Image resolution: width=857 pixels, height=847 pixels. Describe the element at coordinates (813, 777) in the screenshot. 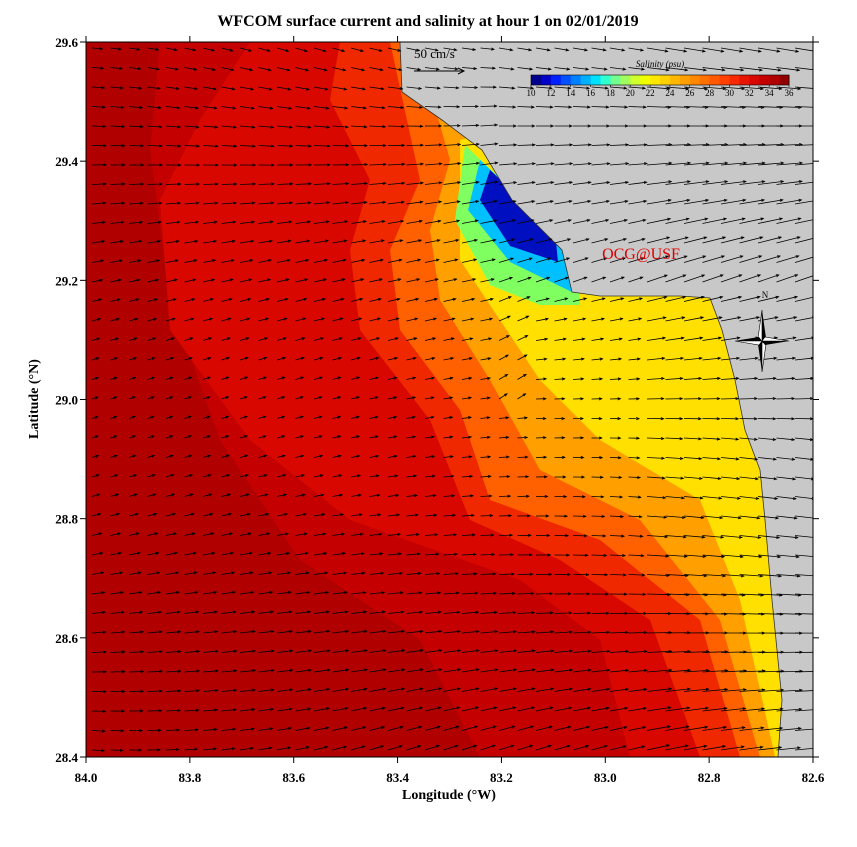

I see `x-tick-label: 82.6` at that location.